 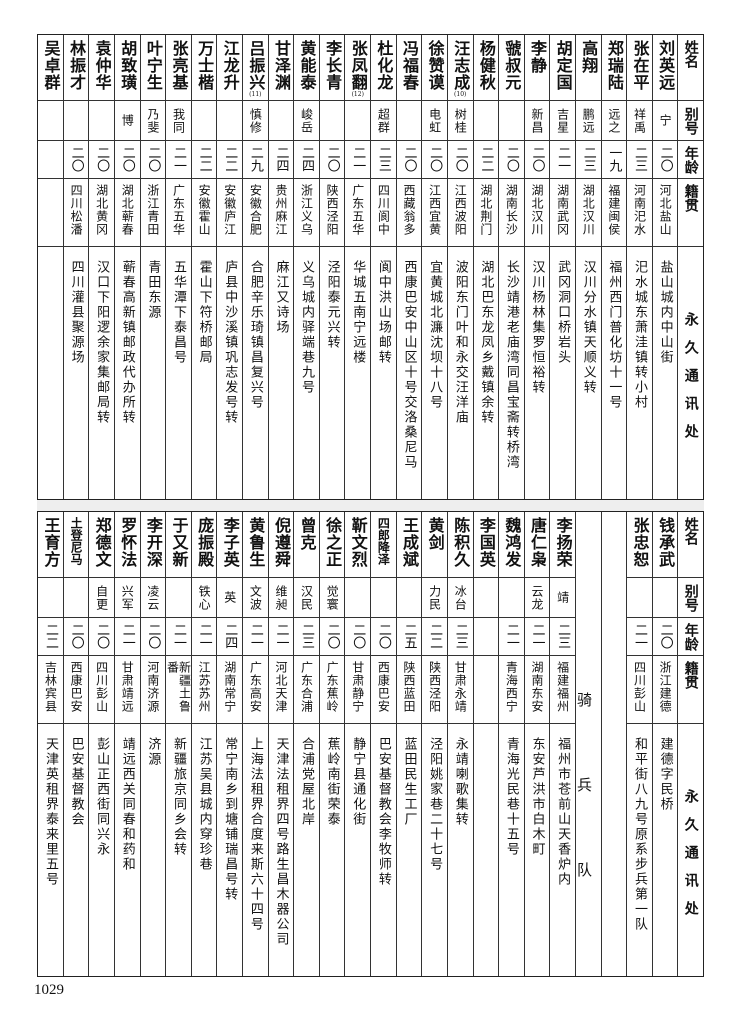 I want to click on origin: 福建福州, so click(x=562, y=687).